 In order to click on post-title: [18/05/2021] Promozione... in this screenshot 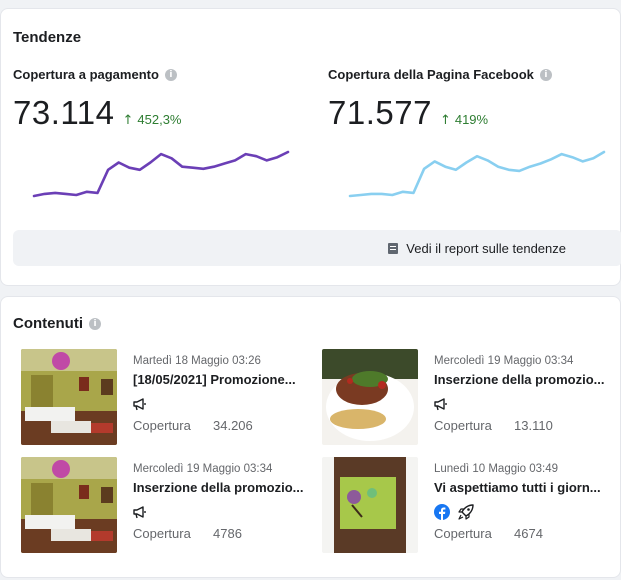, I will do `click(214, 379)`.